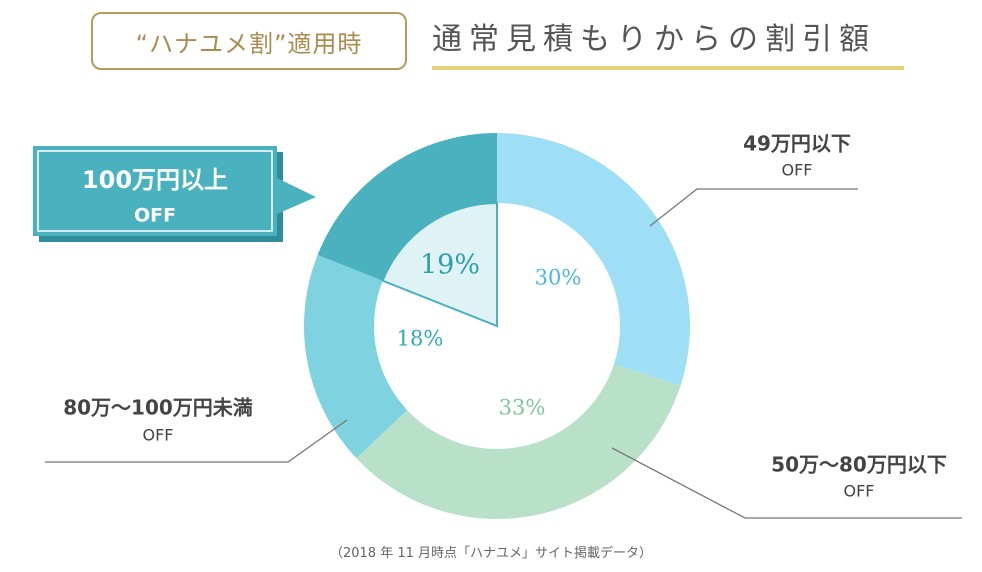 This screenshot has width=982, height=572. I want to click on callout-inner-border, so click(155, 191).